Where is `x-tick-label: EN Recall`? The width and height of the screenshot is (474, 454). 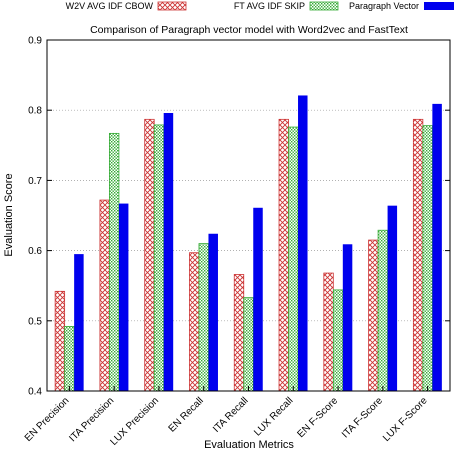 x-tick-label: EN Recall is located at coordinates (186, 414).